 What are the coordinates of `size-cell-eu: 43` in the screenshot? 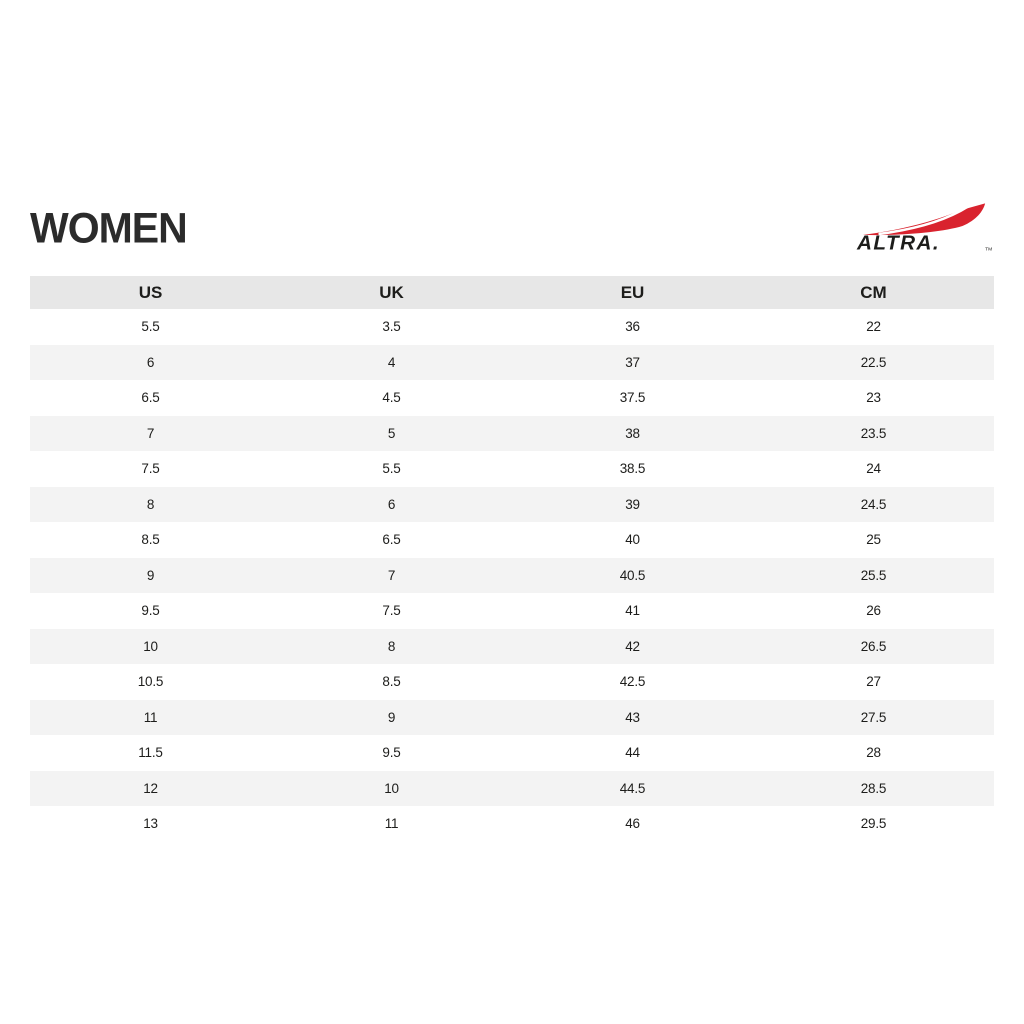 It's located at (632, 717).